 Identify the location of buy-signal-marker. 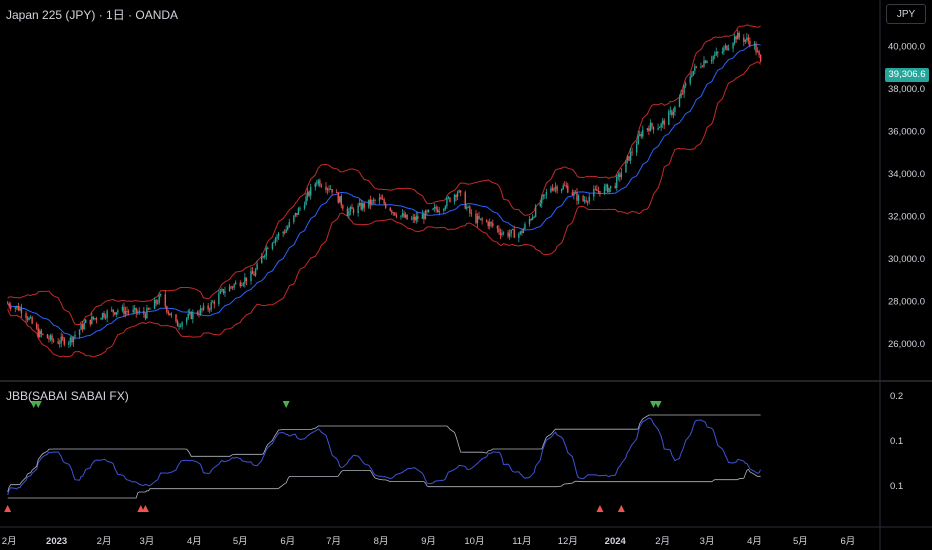
(8, 508).